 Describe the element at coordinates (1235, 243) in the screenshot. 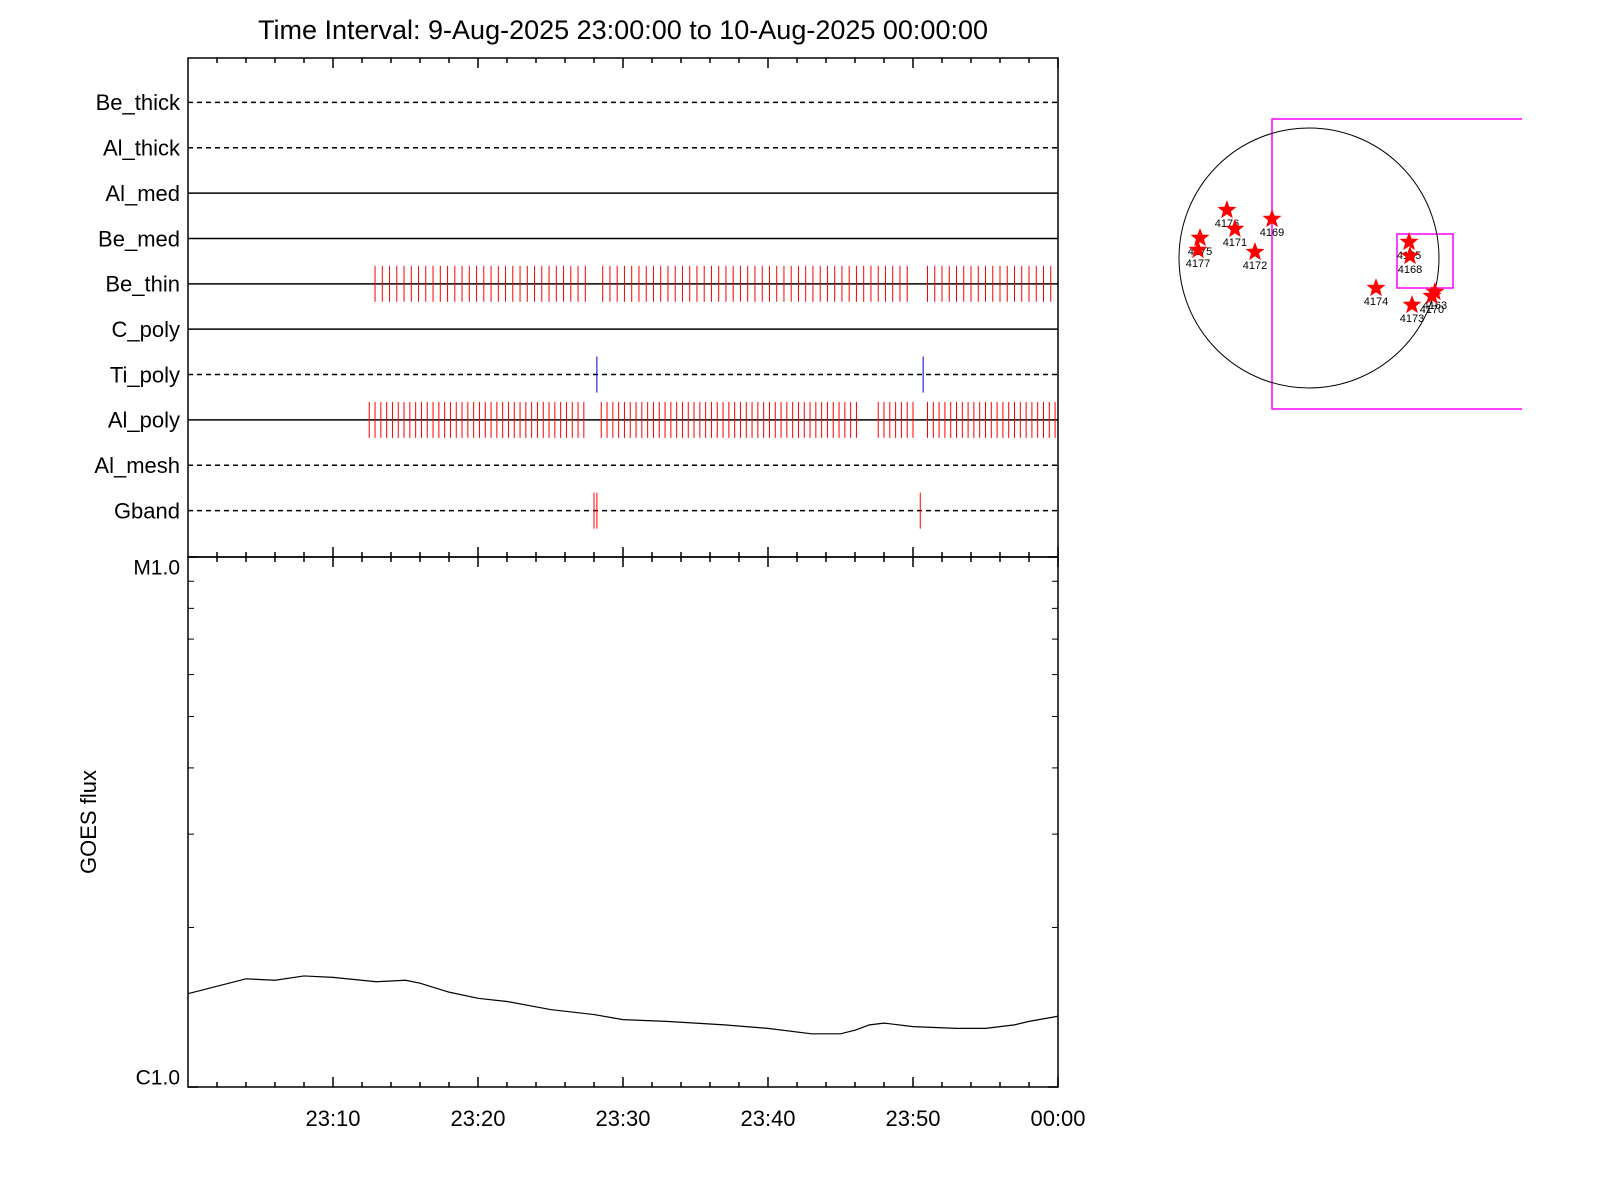

I see `region-label: 4171` at that location.